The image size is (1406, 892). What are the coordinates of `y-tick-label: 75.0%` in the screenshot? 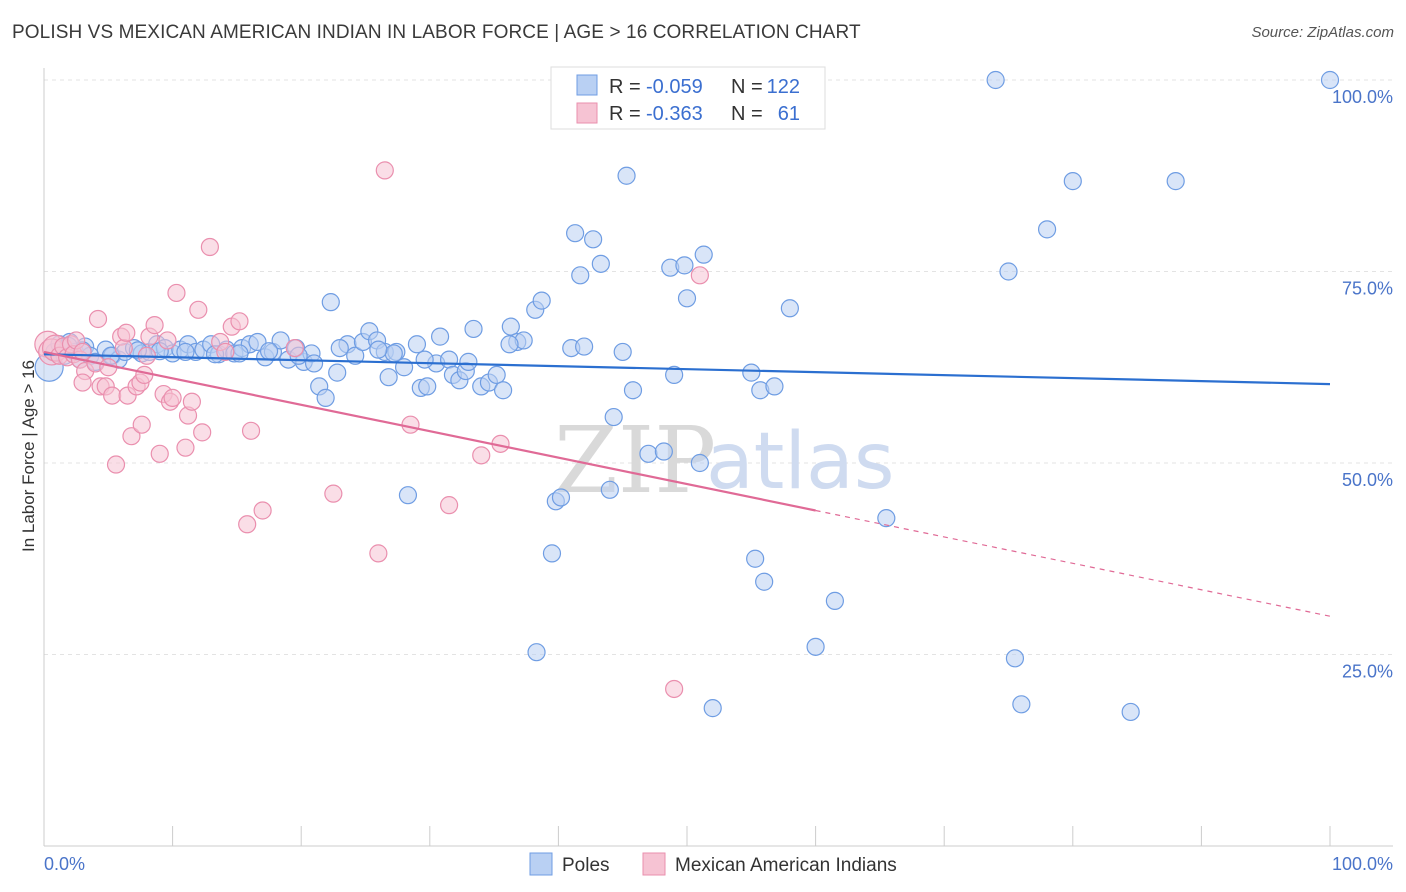 It's located at (1367, 289).